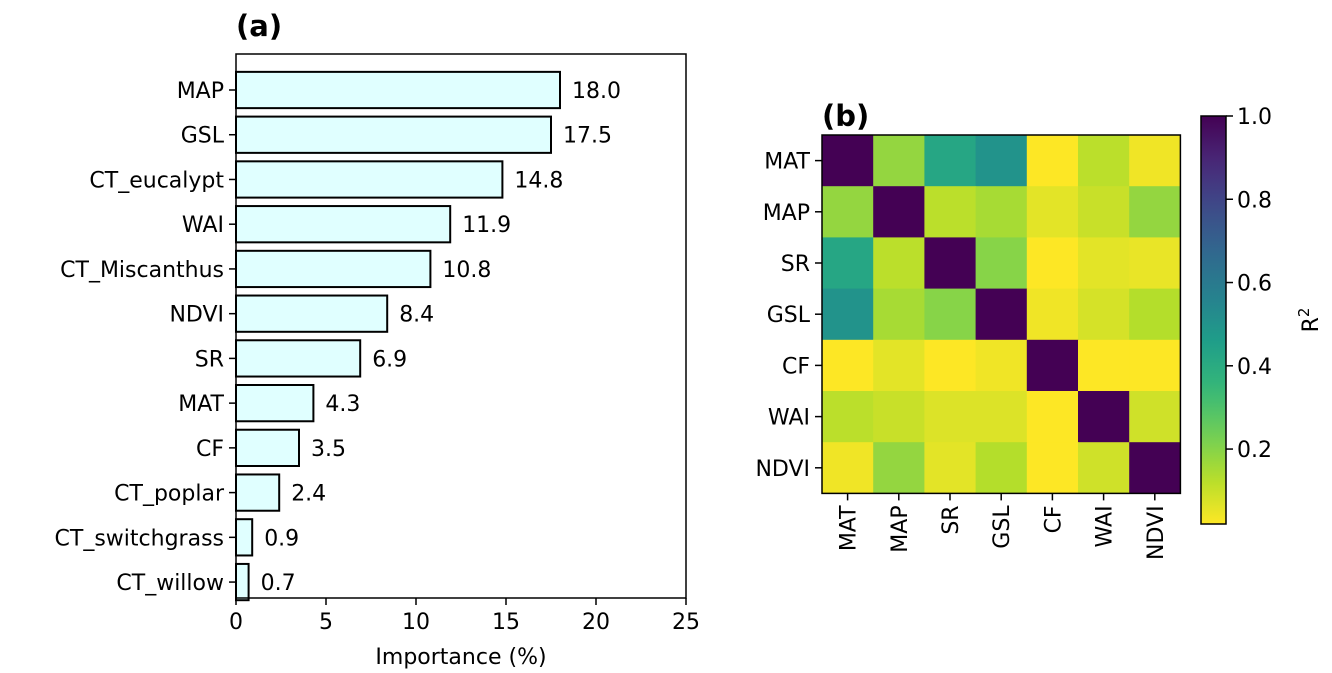  Describe the element at coordinates (1213, 320) in the screenshot. I see `colorbar` at that location.